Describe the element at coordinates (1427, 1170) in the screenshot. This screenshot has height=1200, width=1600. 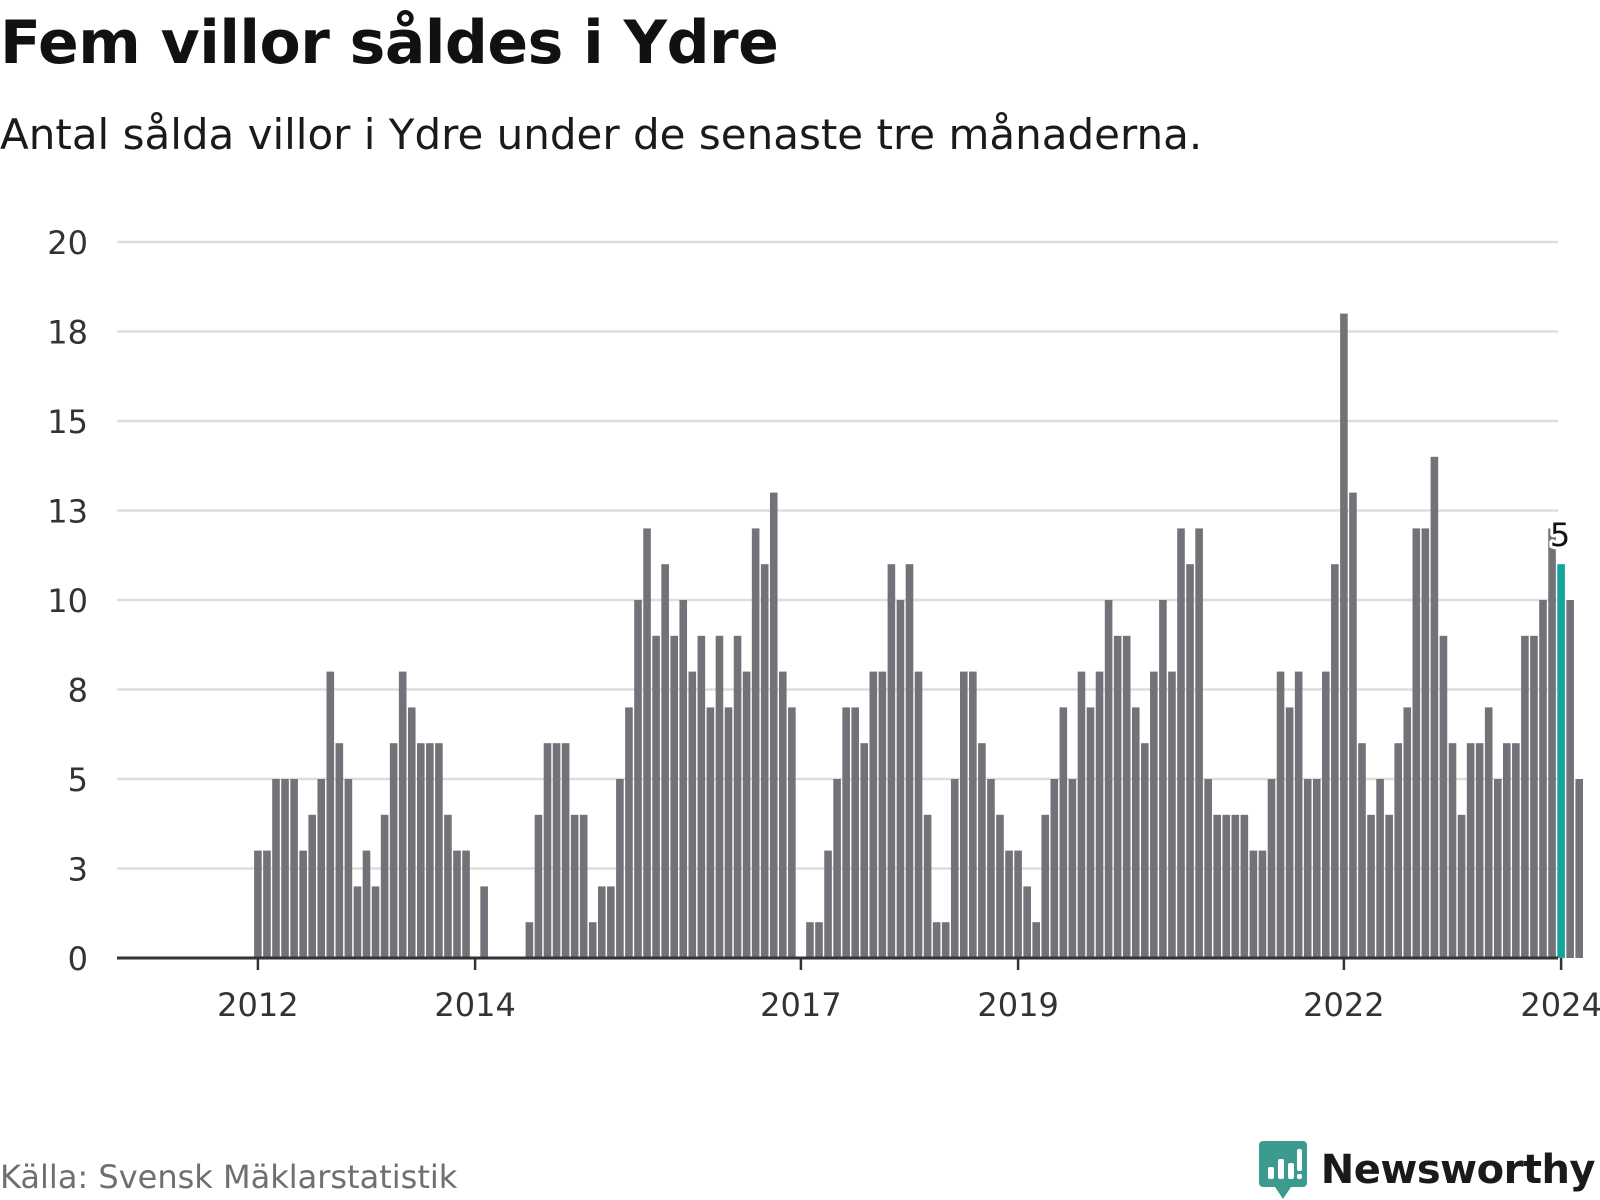
I see `newsworthy-logo: Newsworthy` at that location.